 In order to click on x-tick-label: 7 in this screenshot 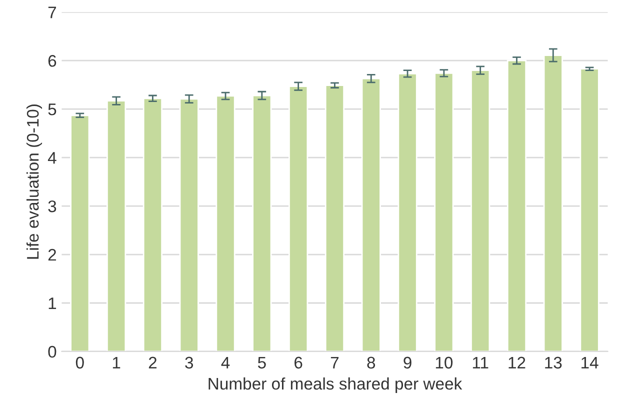, I will do `click(334, 362)`.